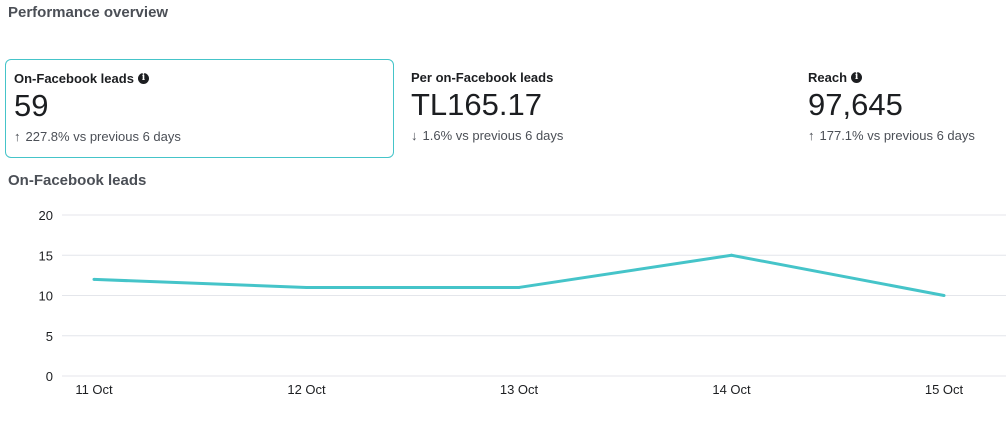 The image size is (1006, 421). What do you see at coordinates (493, 135) in the screenshot?
I see `metric-delta: 1.6% vs previous 6 days` at bounding box center [493, 135].